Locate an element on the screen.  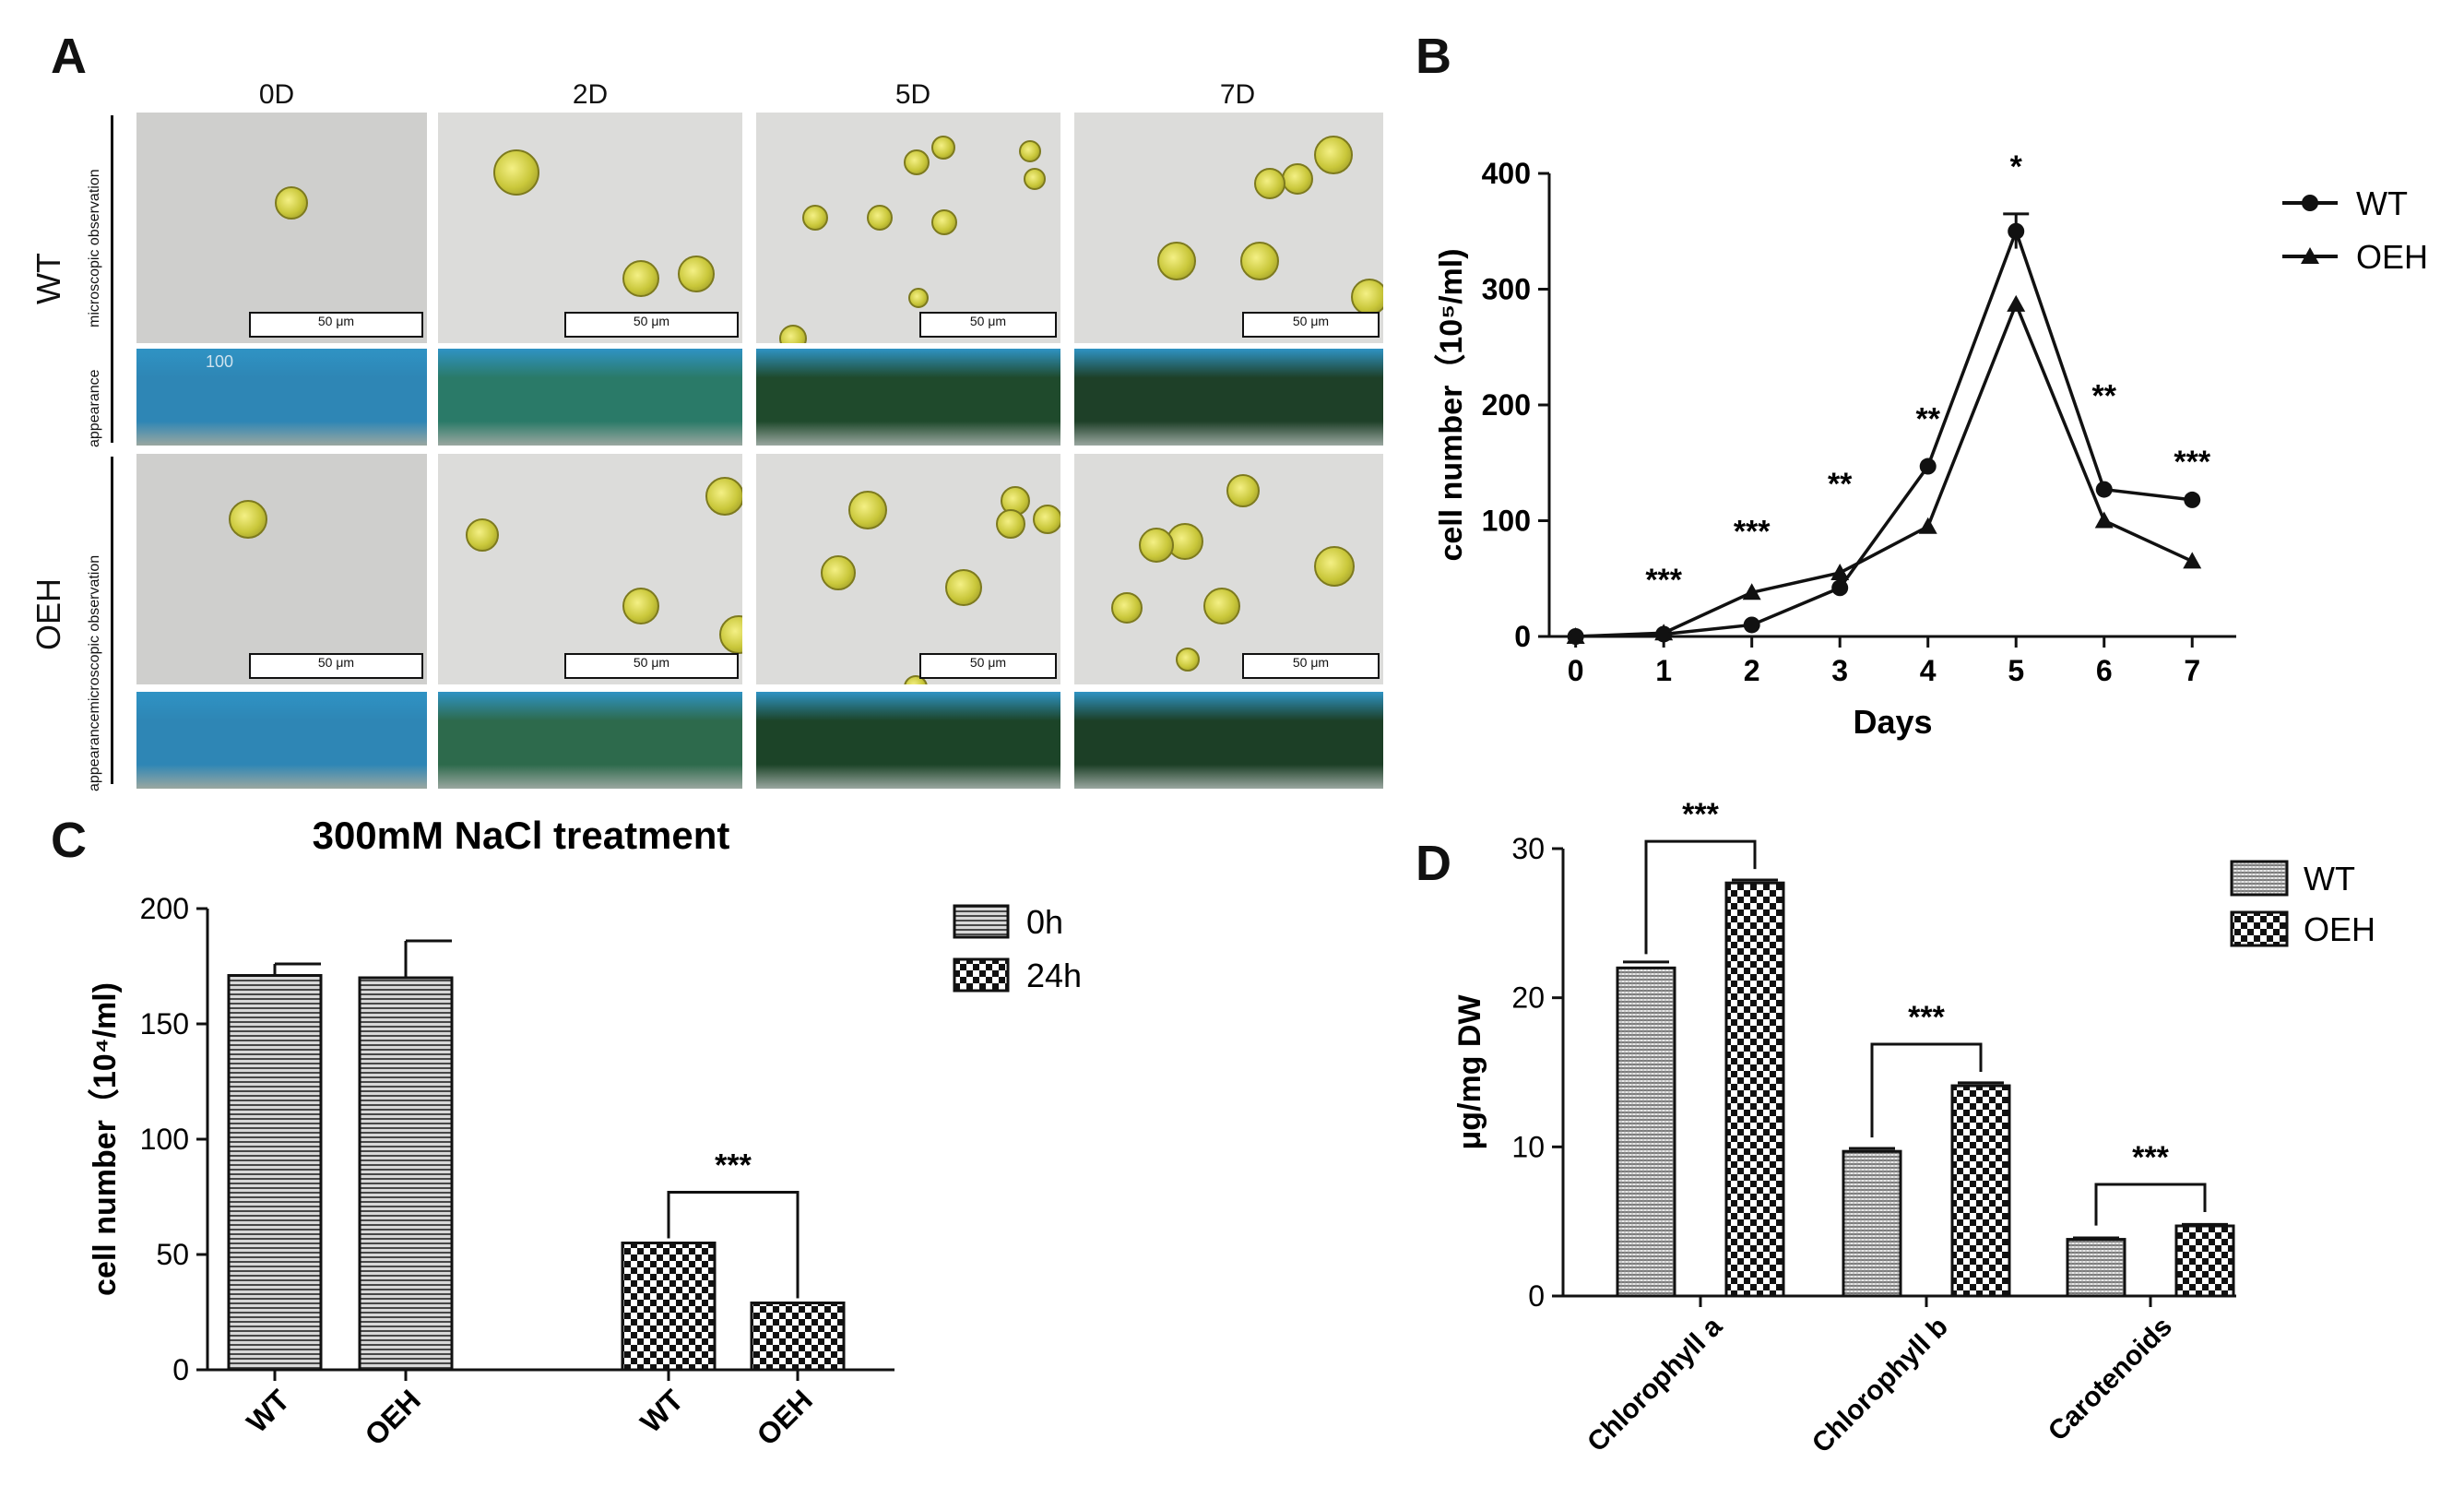
x-tick-label: Chlorophyll a is located at coordinates (1655, 1384).